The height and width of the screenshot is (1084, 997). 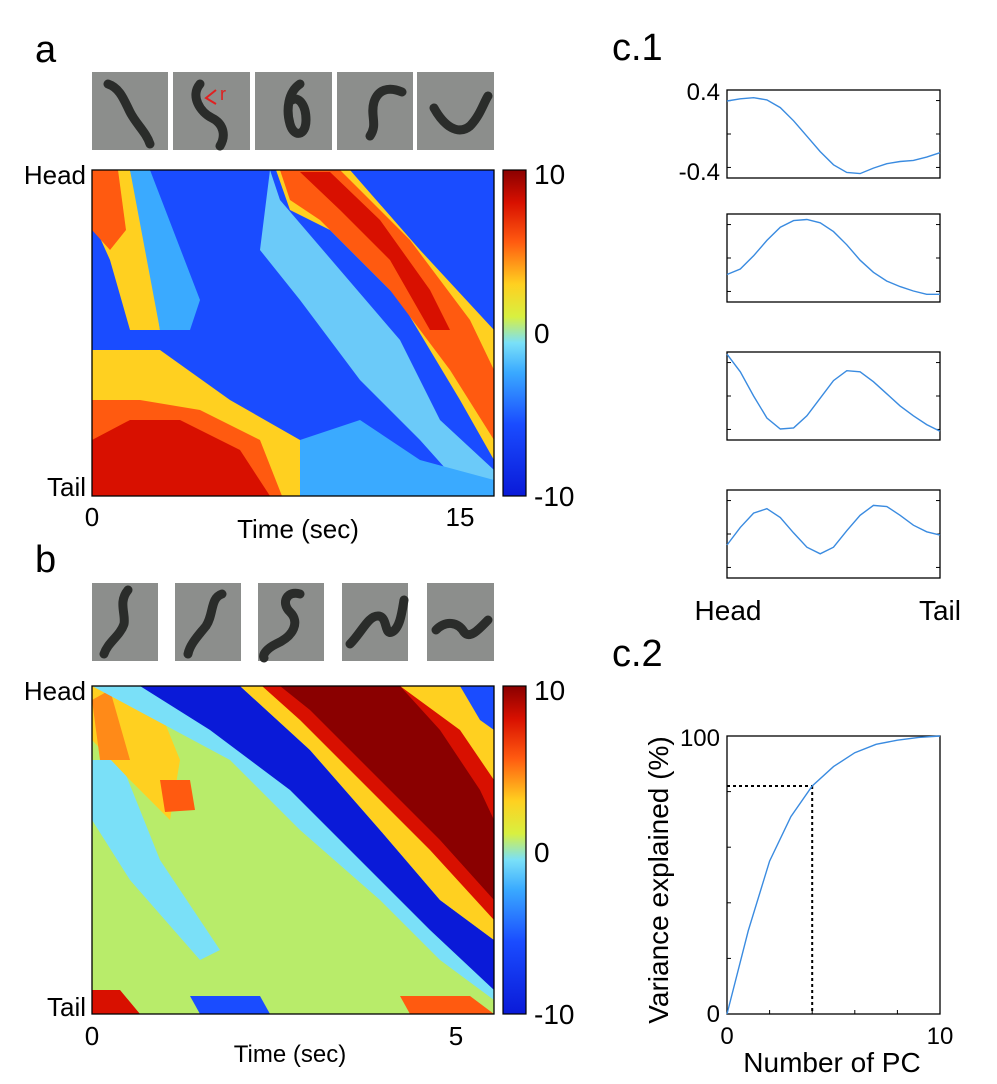 What do you see at coordinates (833, 334) in the screenshot?
I see `c1-plots` at bounding box center [833, 334].